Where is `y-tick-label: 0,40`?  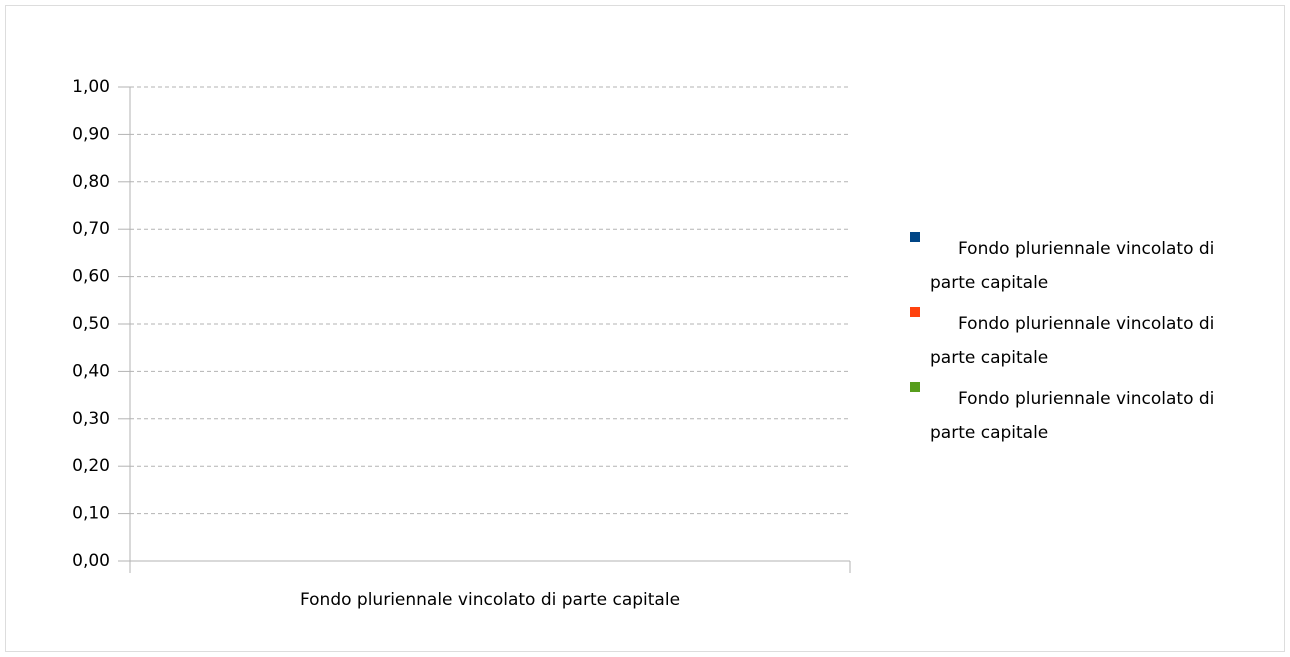
y-tick-label: 0,40 is located at coordinates (91, 371).